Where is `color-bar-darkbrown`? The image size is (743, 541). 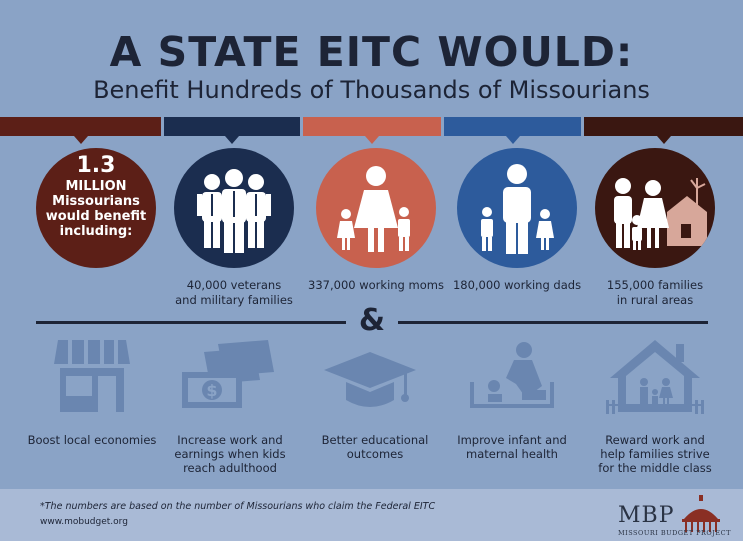
color-bar-darkbrown is located at coordinates (663, 130).